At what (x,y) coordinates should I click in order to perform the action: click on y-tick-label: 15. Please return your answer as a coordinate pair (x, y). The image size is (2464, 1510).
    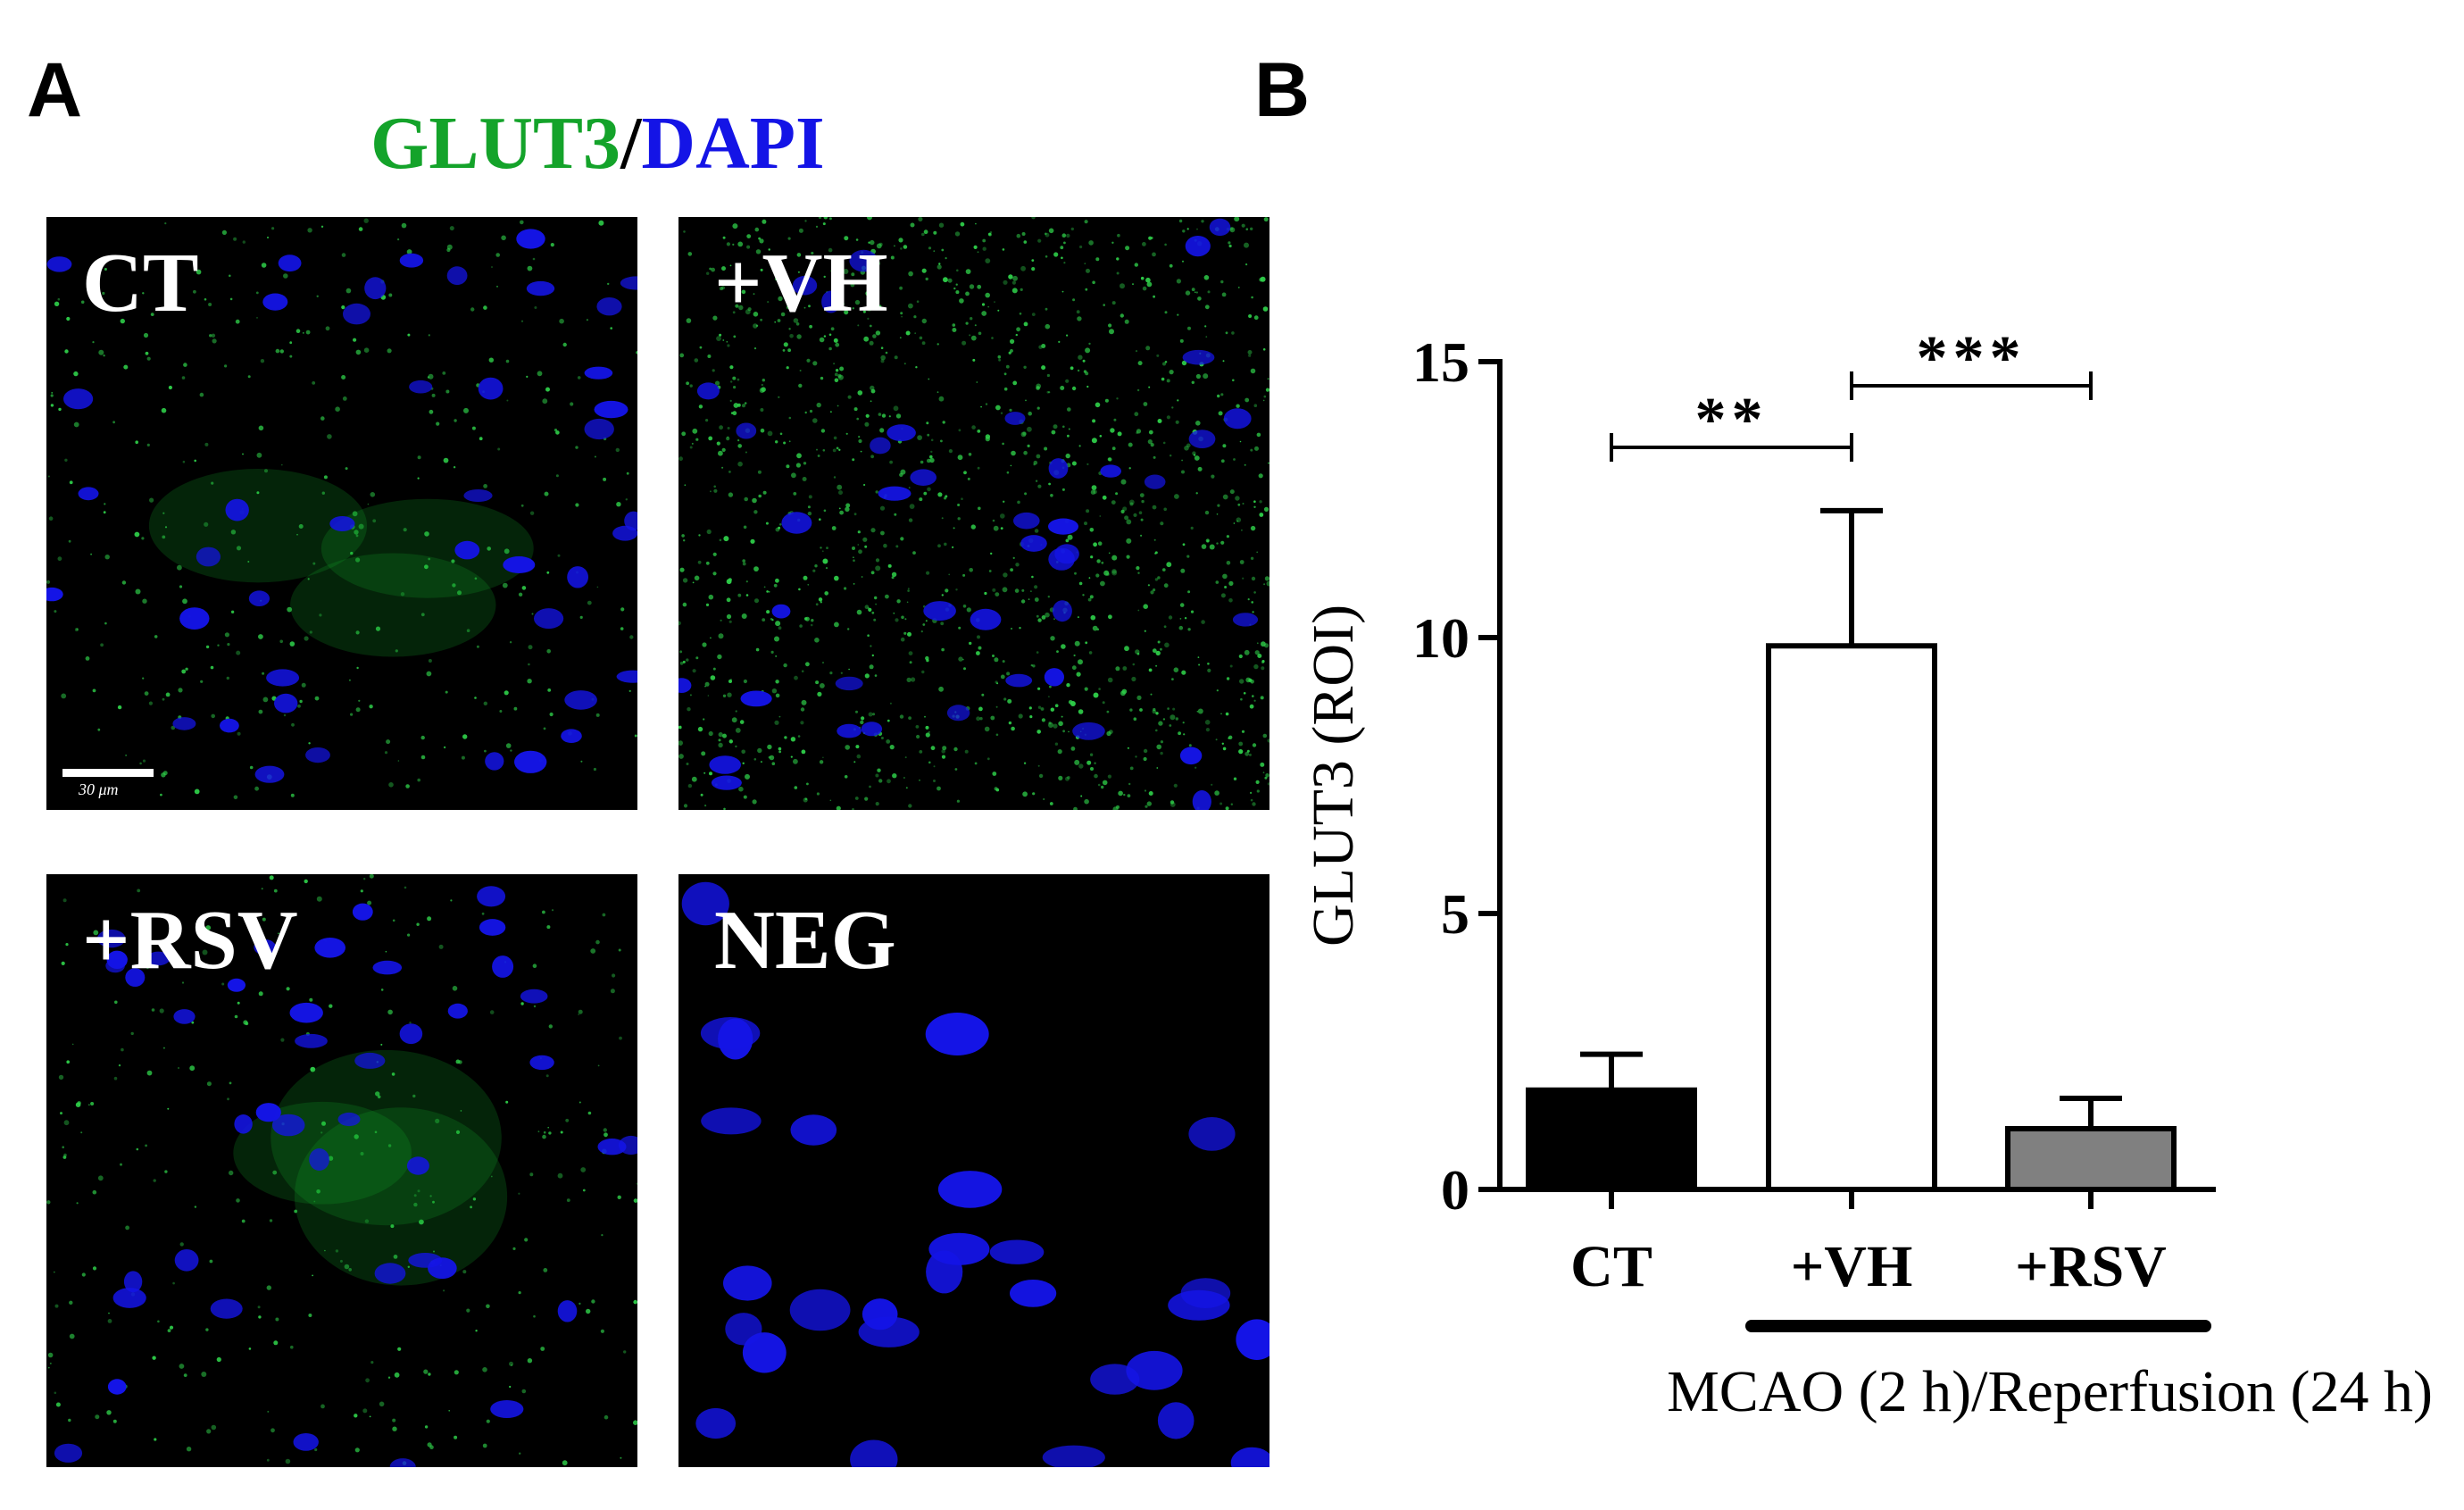
    Looking at the image, I should click on (1440, 362).